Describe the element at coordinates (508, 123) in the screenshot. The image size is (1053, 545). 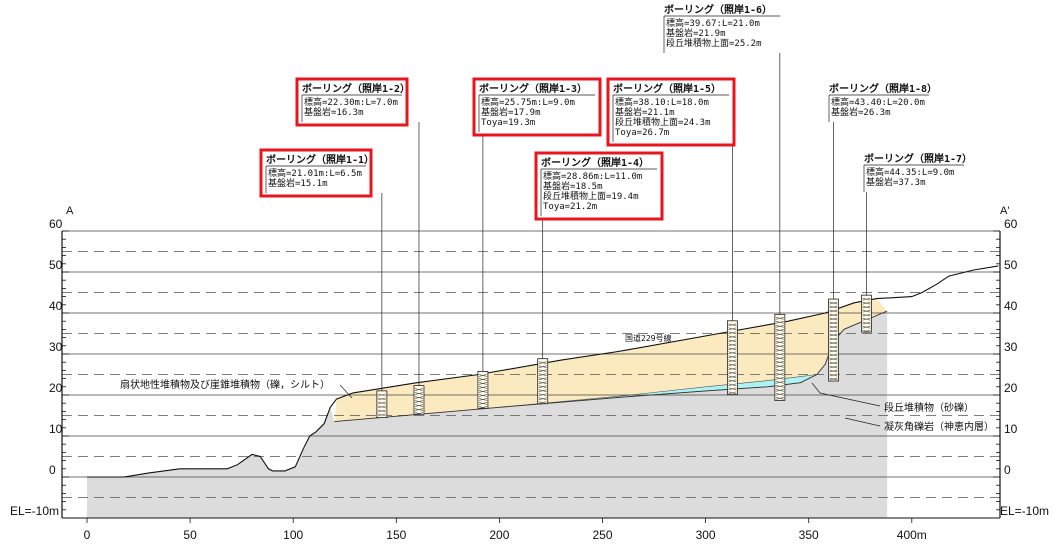
I see `borehole-info-line: Toya=19.3m` at that location.